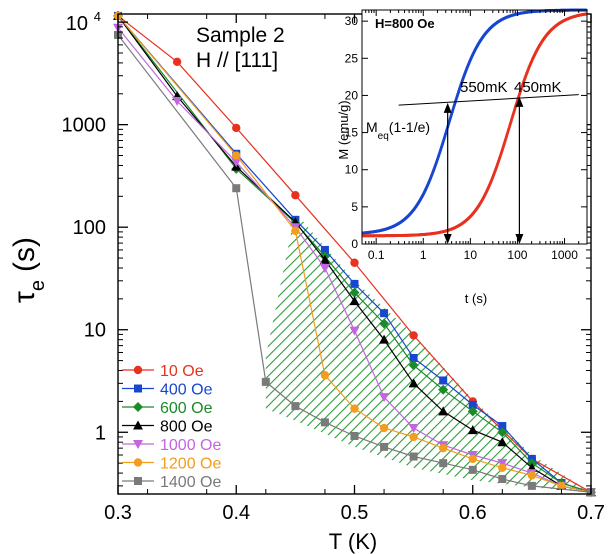 The width and height of the screenshot is (609, 554). What do you see at coordinates (190, 445) in the screenshot?
I see `legend-label: 1000 Oe` at bounding box center [190, 445].